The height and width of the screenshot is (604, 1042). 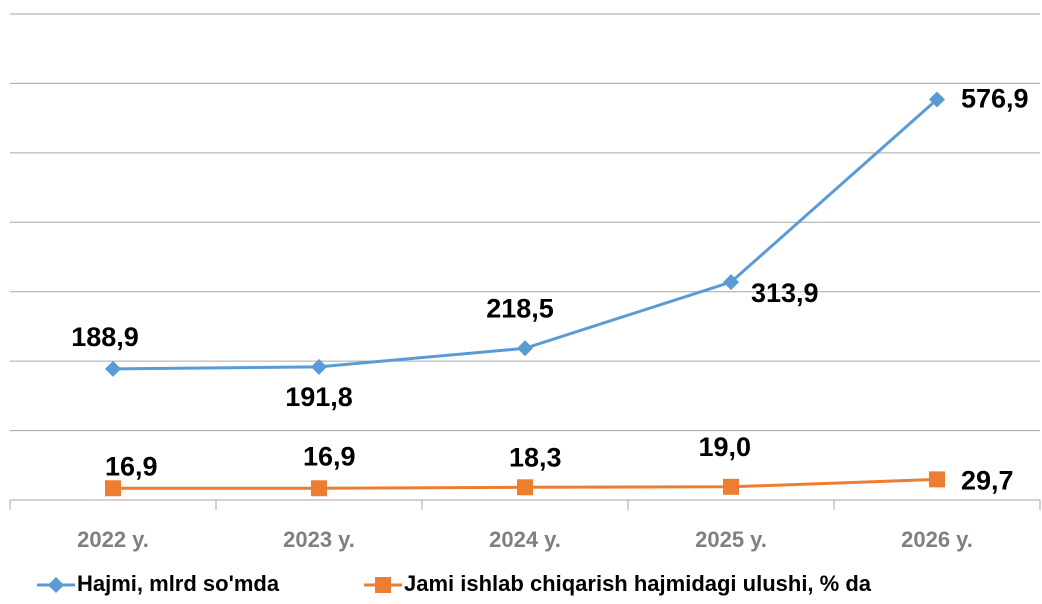 What do you see at coordinates (535, 457) in the screenshot?
I see `data-label: 18,3` at bounding box center [535, 457].